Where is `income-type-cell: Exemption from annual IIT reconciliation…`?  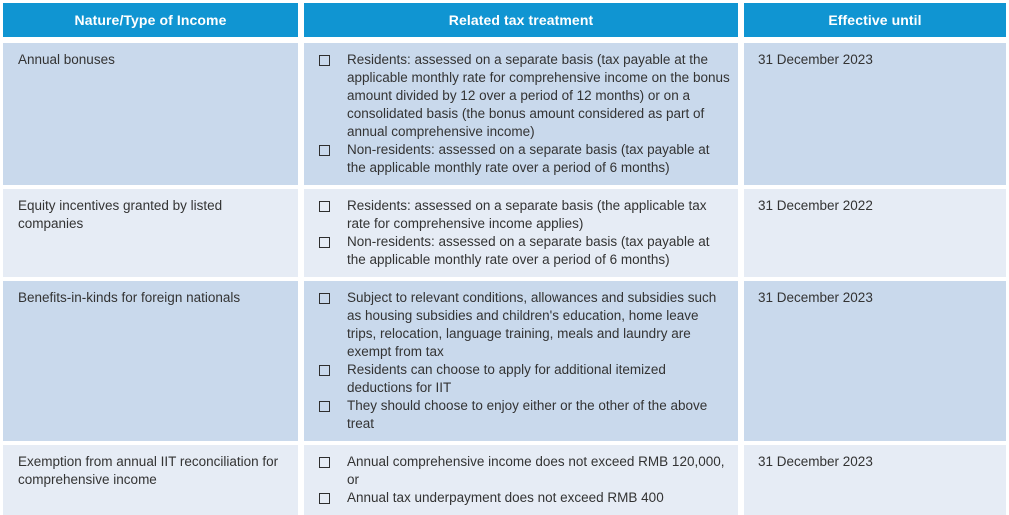
income-type-cell: Exemption from annual IIT reconciliation… is located at coordinates (150, 480).